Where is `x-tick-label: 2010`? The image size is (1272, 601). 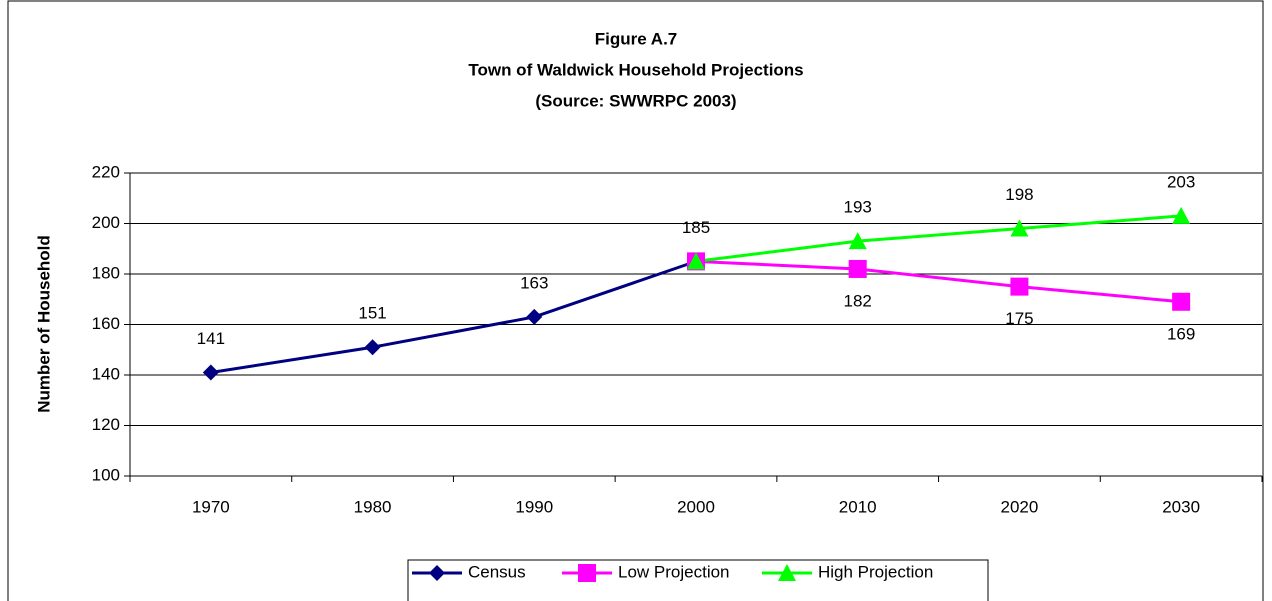 x-tick-label: 2010 is located at coordinates (858, 506).